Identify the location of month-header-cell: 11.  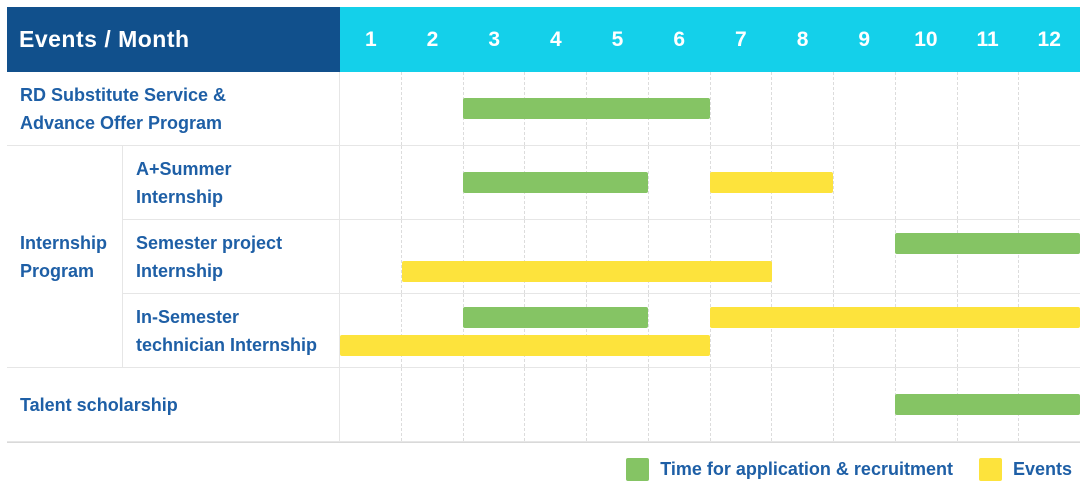
(987, 39).